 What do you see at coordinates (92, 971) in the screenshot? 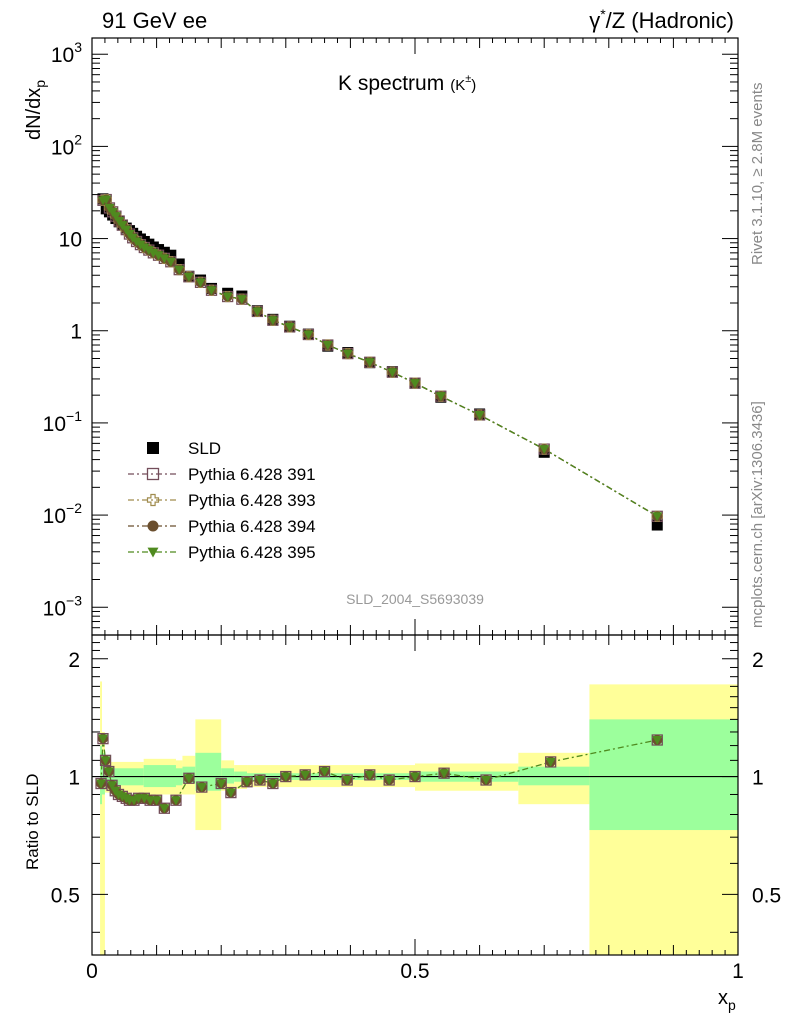
I see `xtick-label-0: 0` at bounding box center [92, 971].